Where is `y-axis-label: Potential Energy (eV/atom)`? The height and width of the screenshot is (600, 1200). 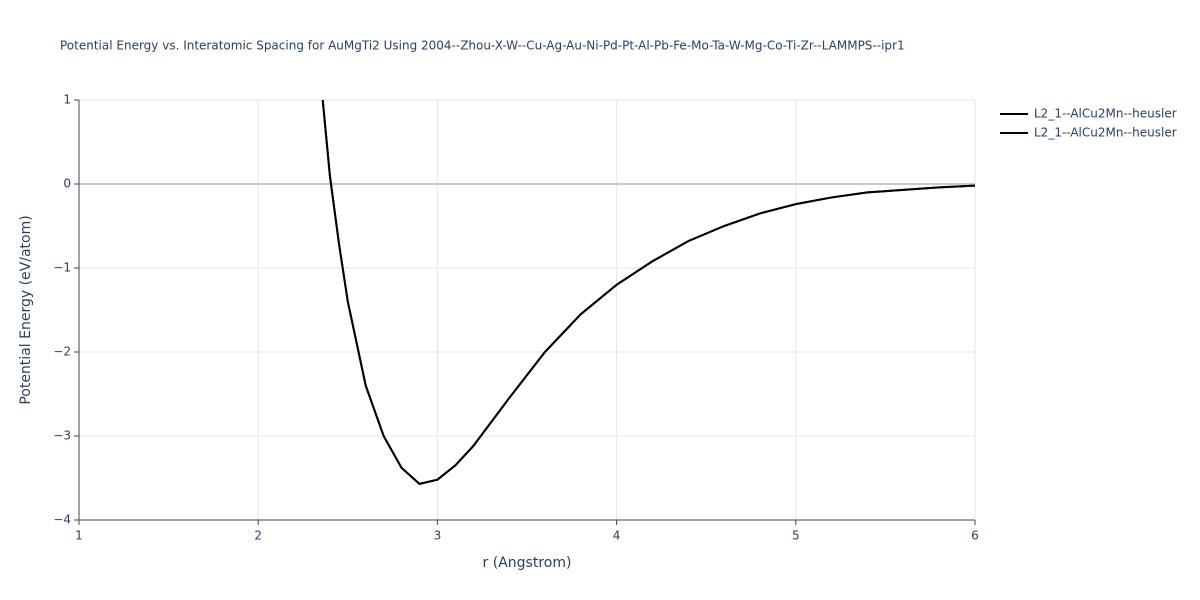
y-axis-label: Potential Energy (eV/atom) is located at coordinates (26, 309).